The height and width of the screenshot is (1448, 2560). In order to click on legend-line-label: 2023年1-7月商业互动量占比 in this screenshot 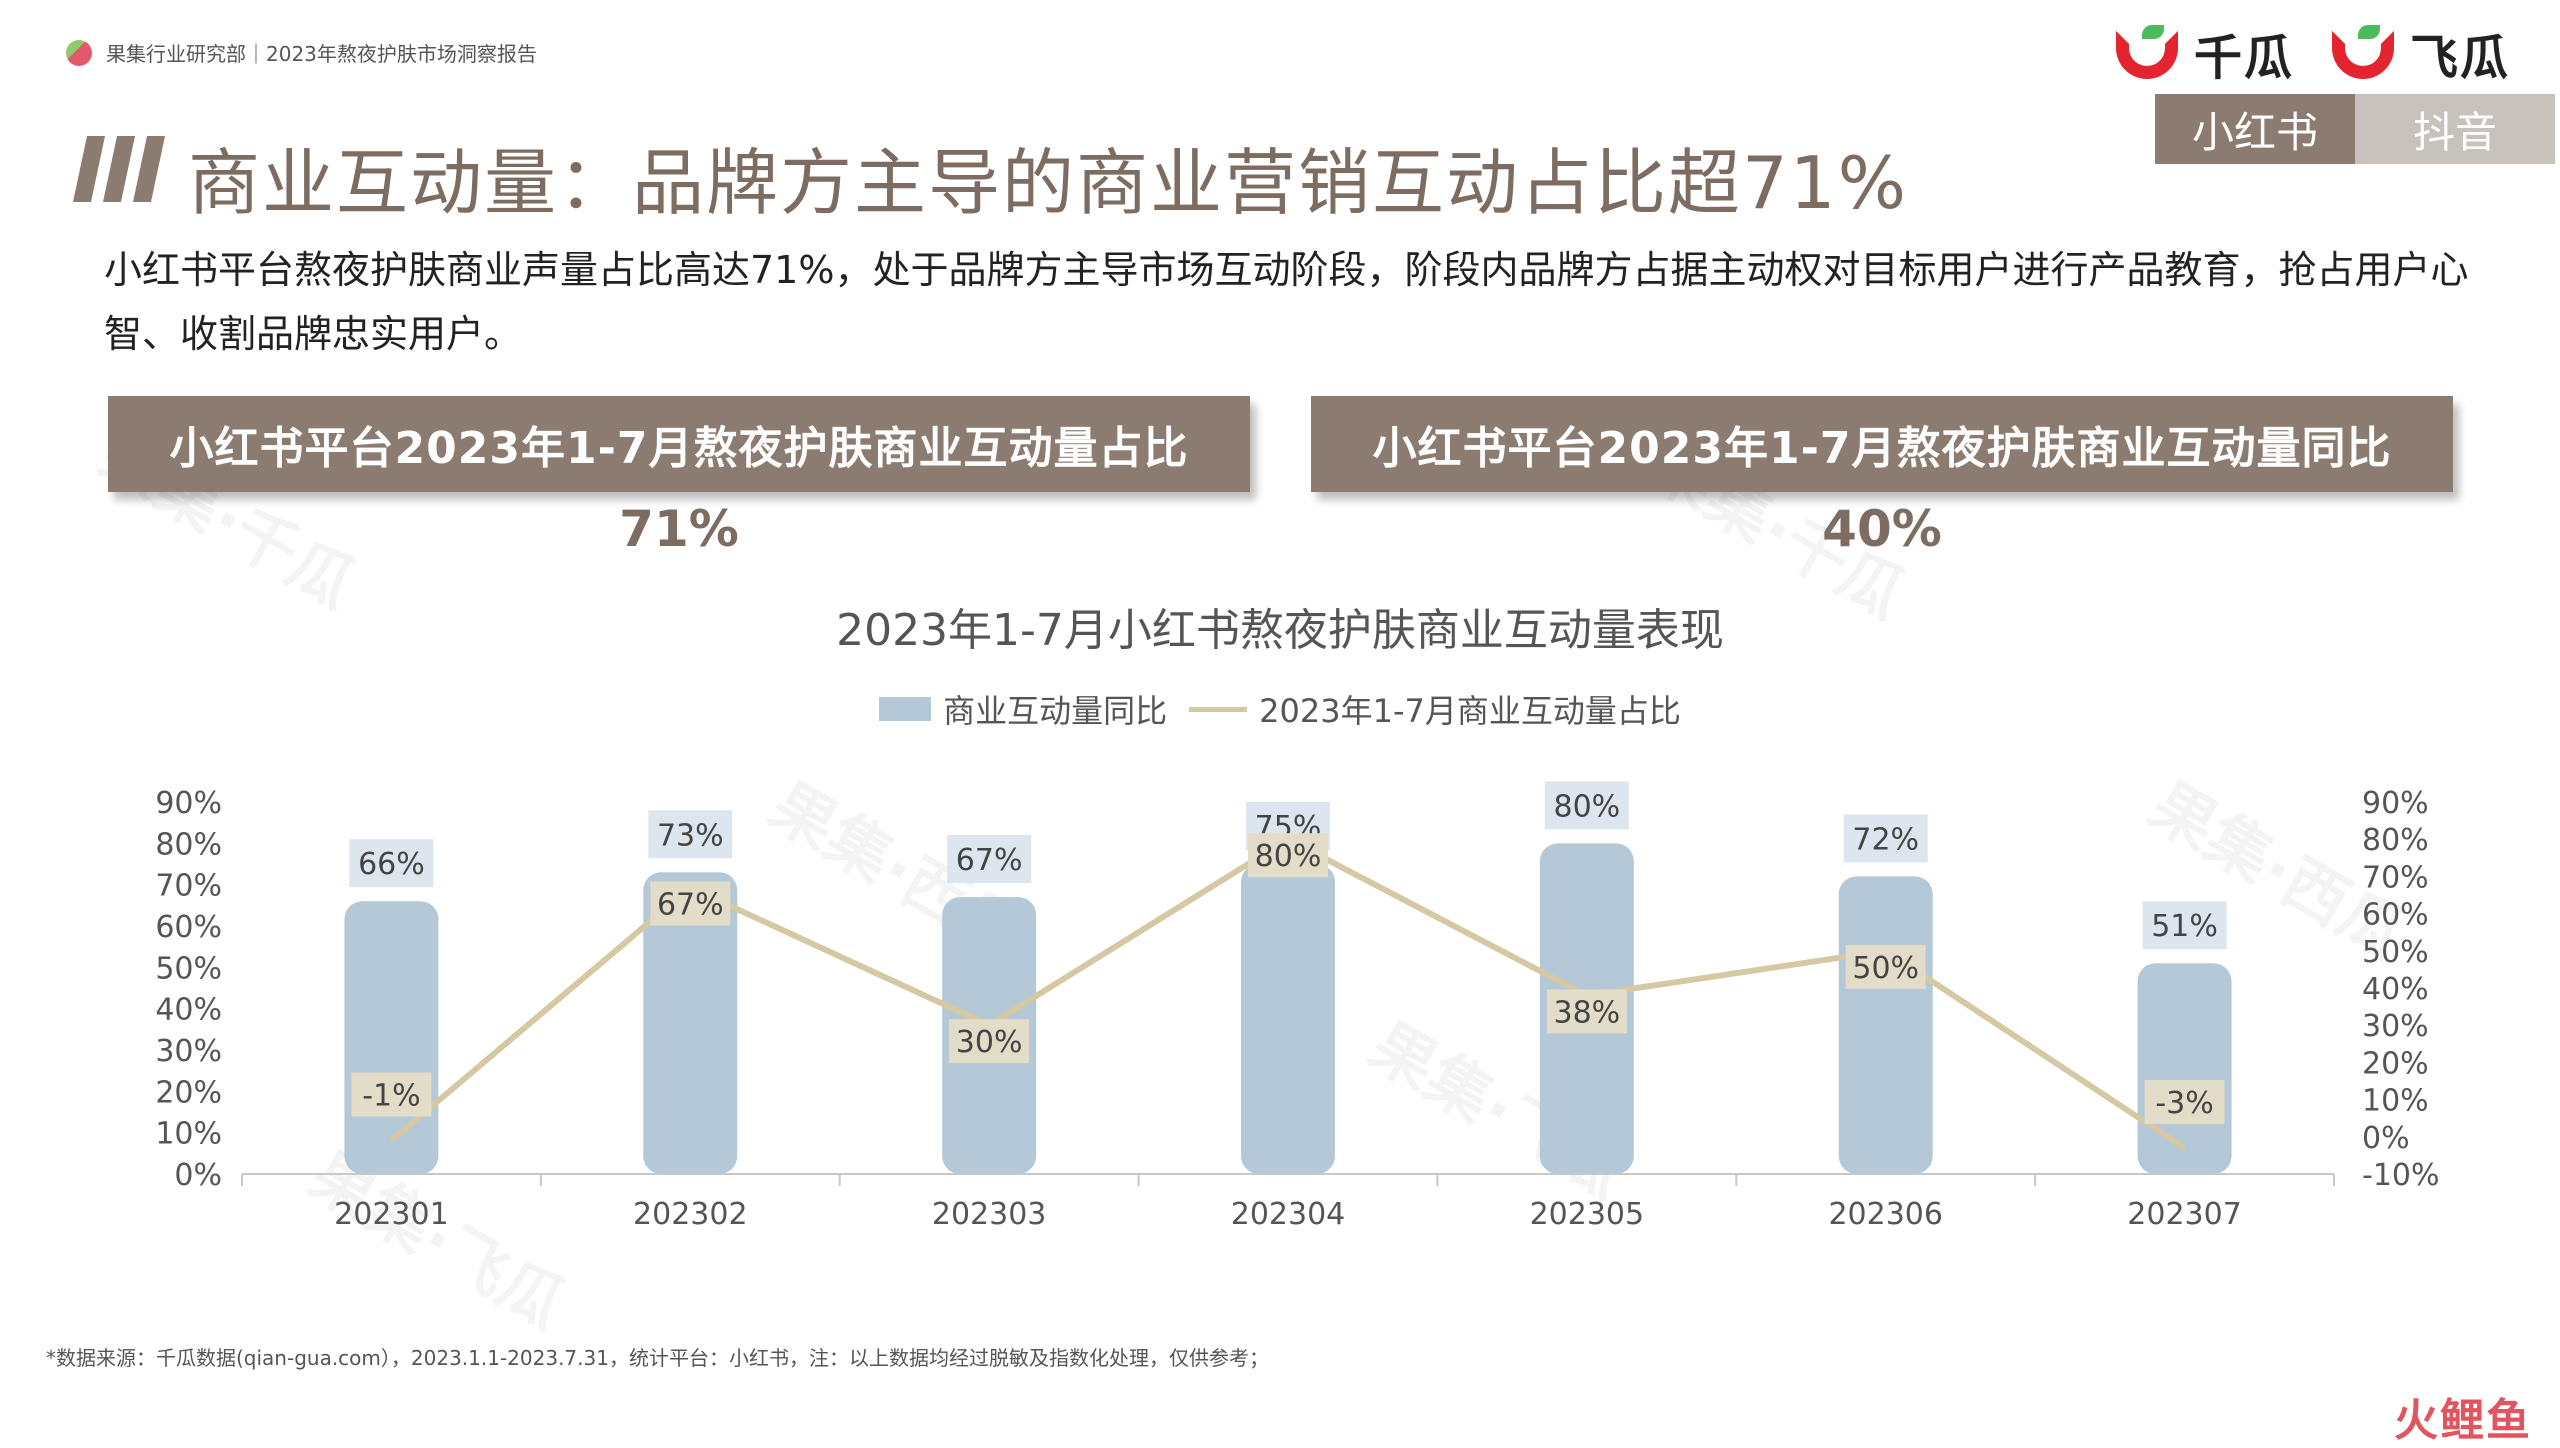, I will do `click(1470, 711)`.